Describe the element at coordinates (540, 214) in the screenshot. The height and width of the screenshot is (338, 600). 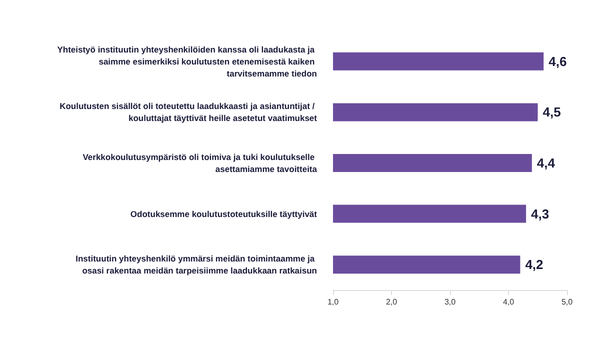
I see `data-label: 4,3` at that location.